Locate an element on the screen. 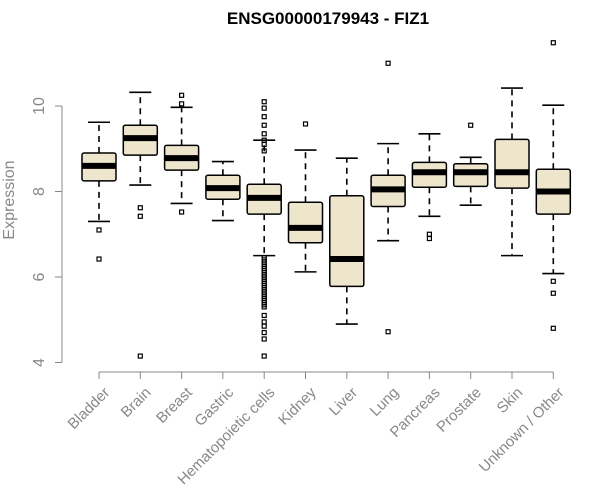 This screenshot has width=600, height=500. x-tick-label: Liver is located at coordinates (343, 401).